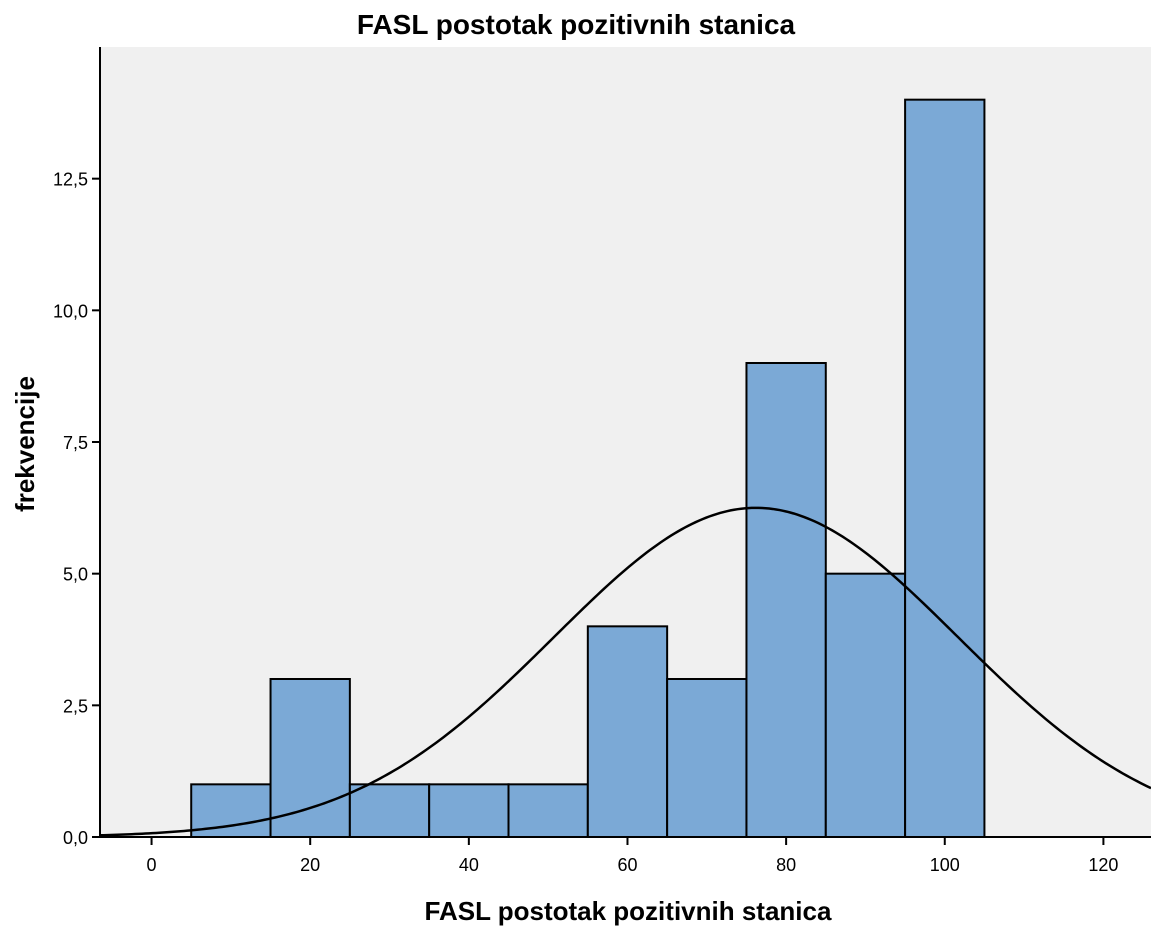  I want to click on y-tick-label: 12,5, so click(70, 180).